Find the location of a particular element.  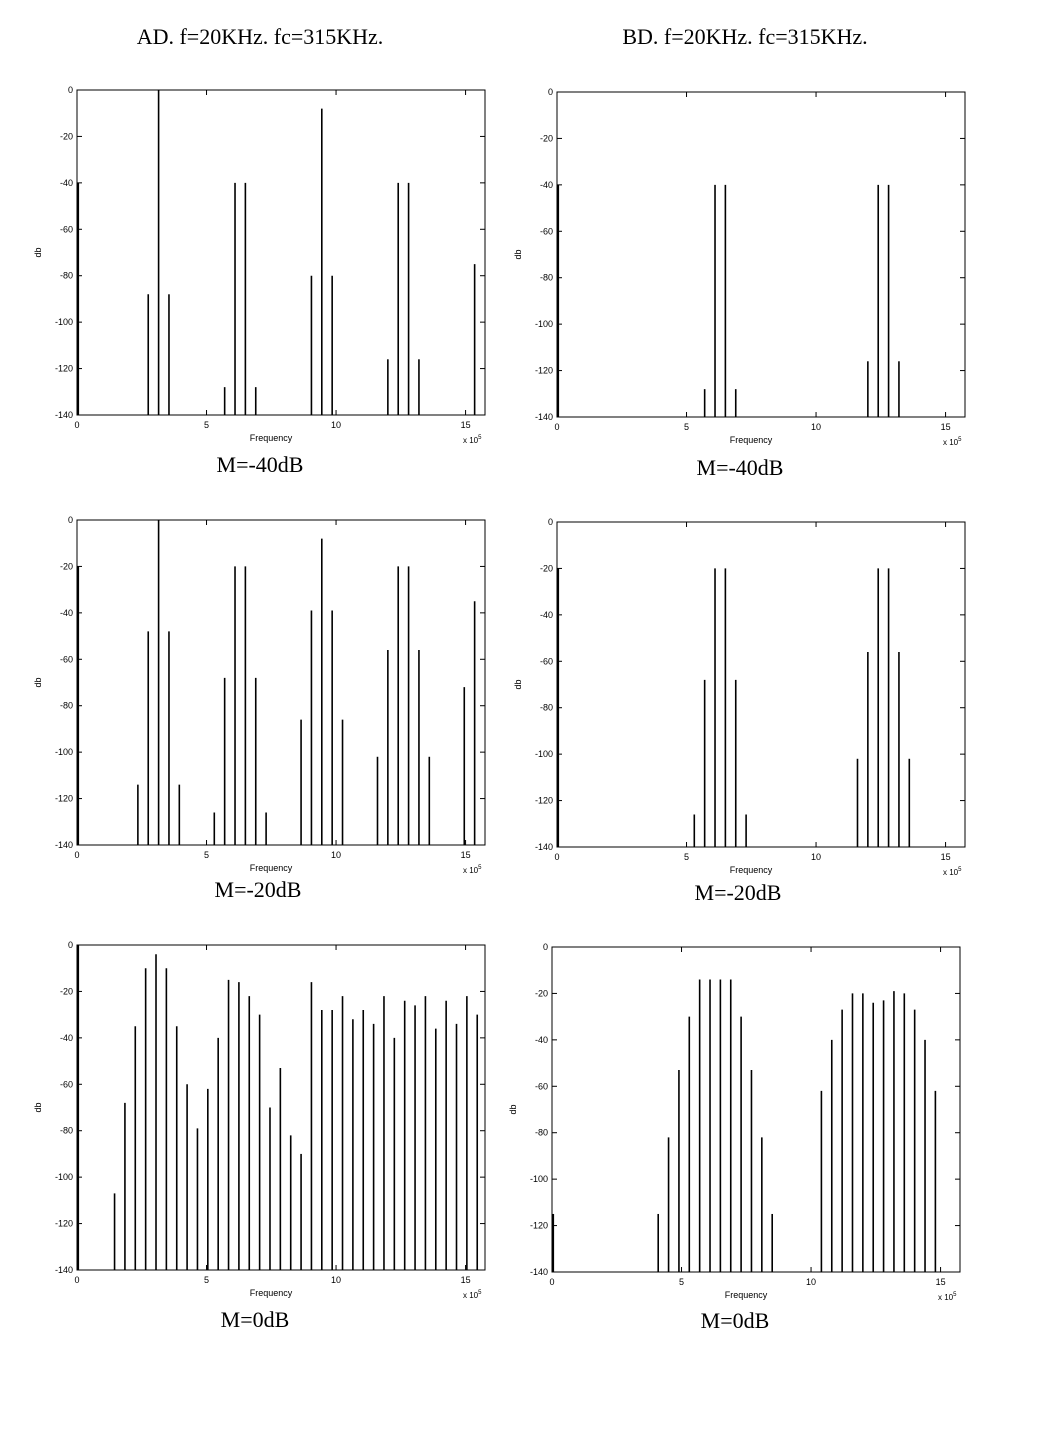

caption-bd-m-40db: M=-40dB is located at coordinates (740, 467).